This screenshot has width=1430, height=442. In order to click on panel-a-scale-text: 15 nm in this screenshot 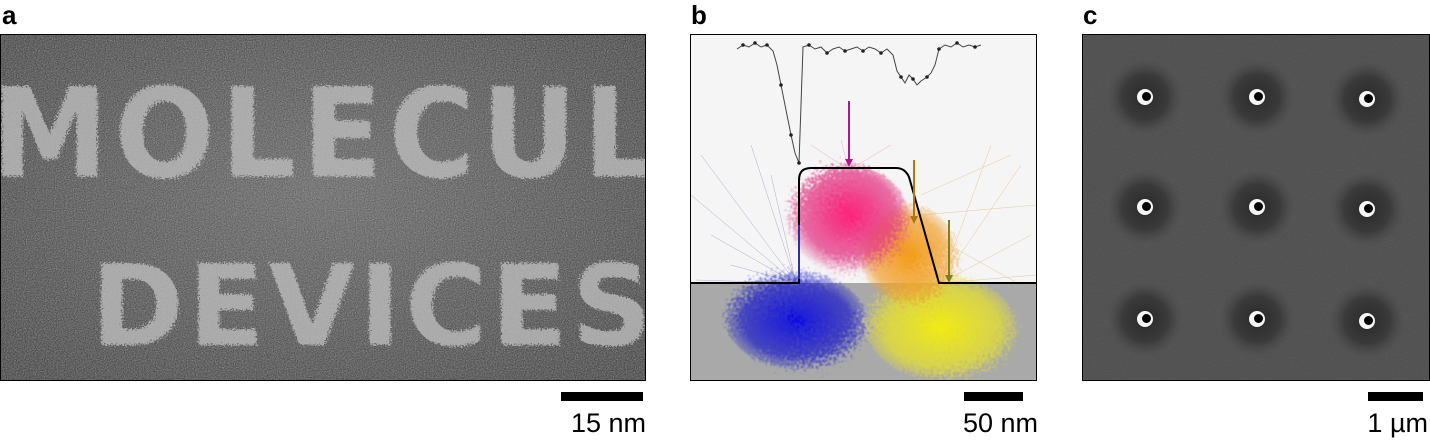, I will do `click(608, 423)`.